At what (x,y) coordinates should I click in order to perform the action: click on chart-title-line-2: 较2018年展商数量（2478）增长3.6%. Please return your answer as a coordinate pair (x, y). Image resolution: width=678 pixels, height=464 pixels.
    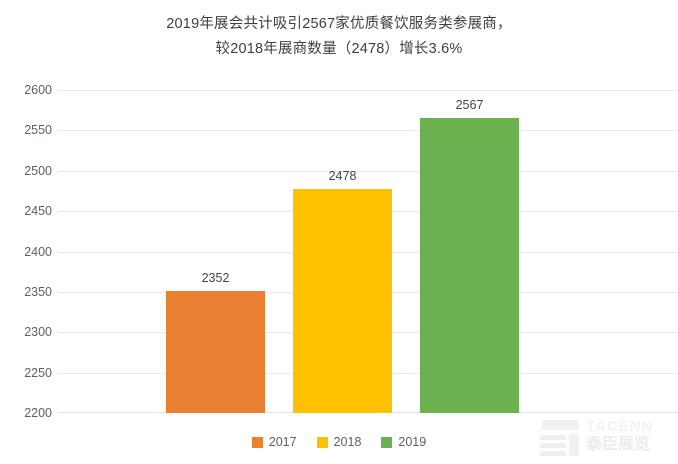
    Looking at the image, I should click on (339, 49).